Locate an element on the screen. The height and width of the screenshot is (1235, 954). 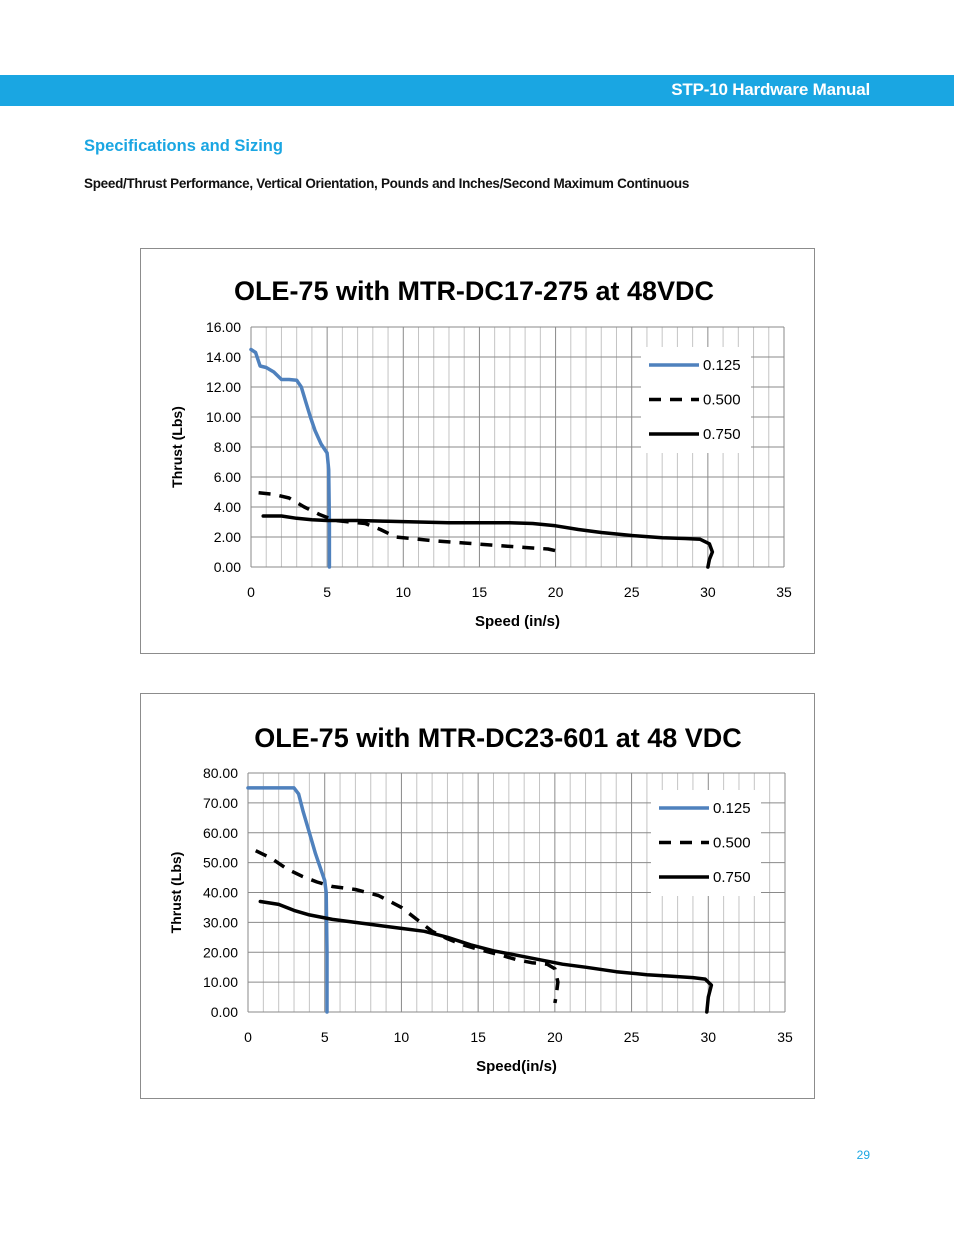
chart1-x-tick-label: 15 is located at coordinates (480, 592).